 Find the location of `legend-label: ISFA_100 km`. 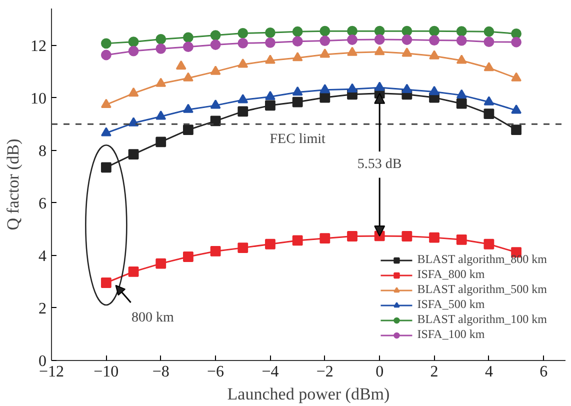

legend-label: ISFA_100 km is located at coordinates (451, 334).